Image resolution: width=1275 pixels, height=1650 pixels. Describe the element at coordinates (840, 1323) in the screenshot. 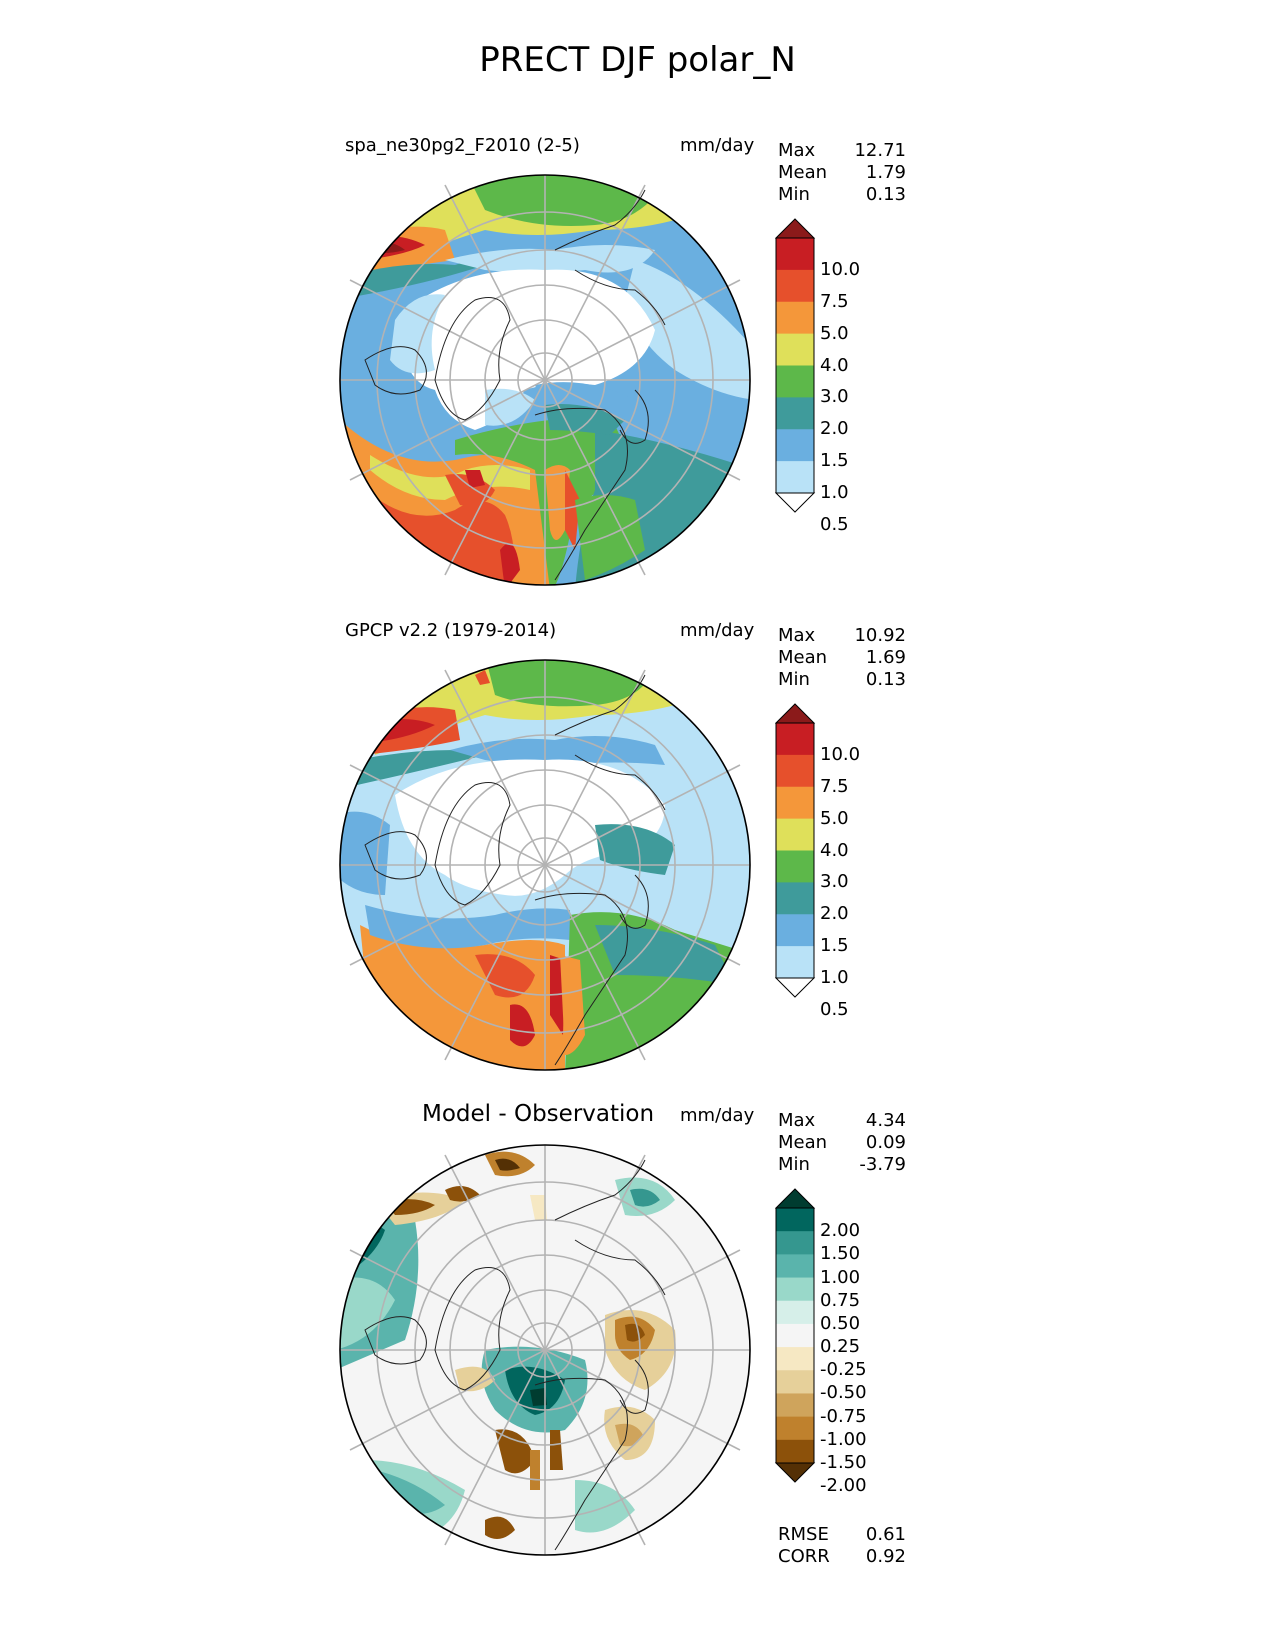

I see `colorbar-tick-label: 0.50` at that location.